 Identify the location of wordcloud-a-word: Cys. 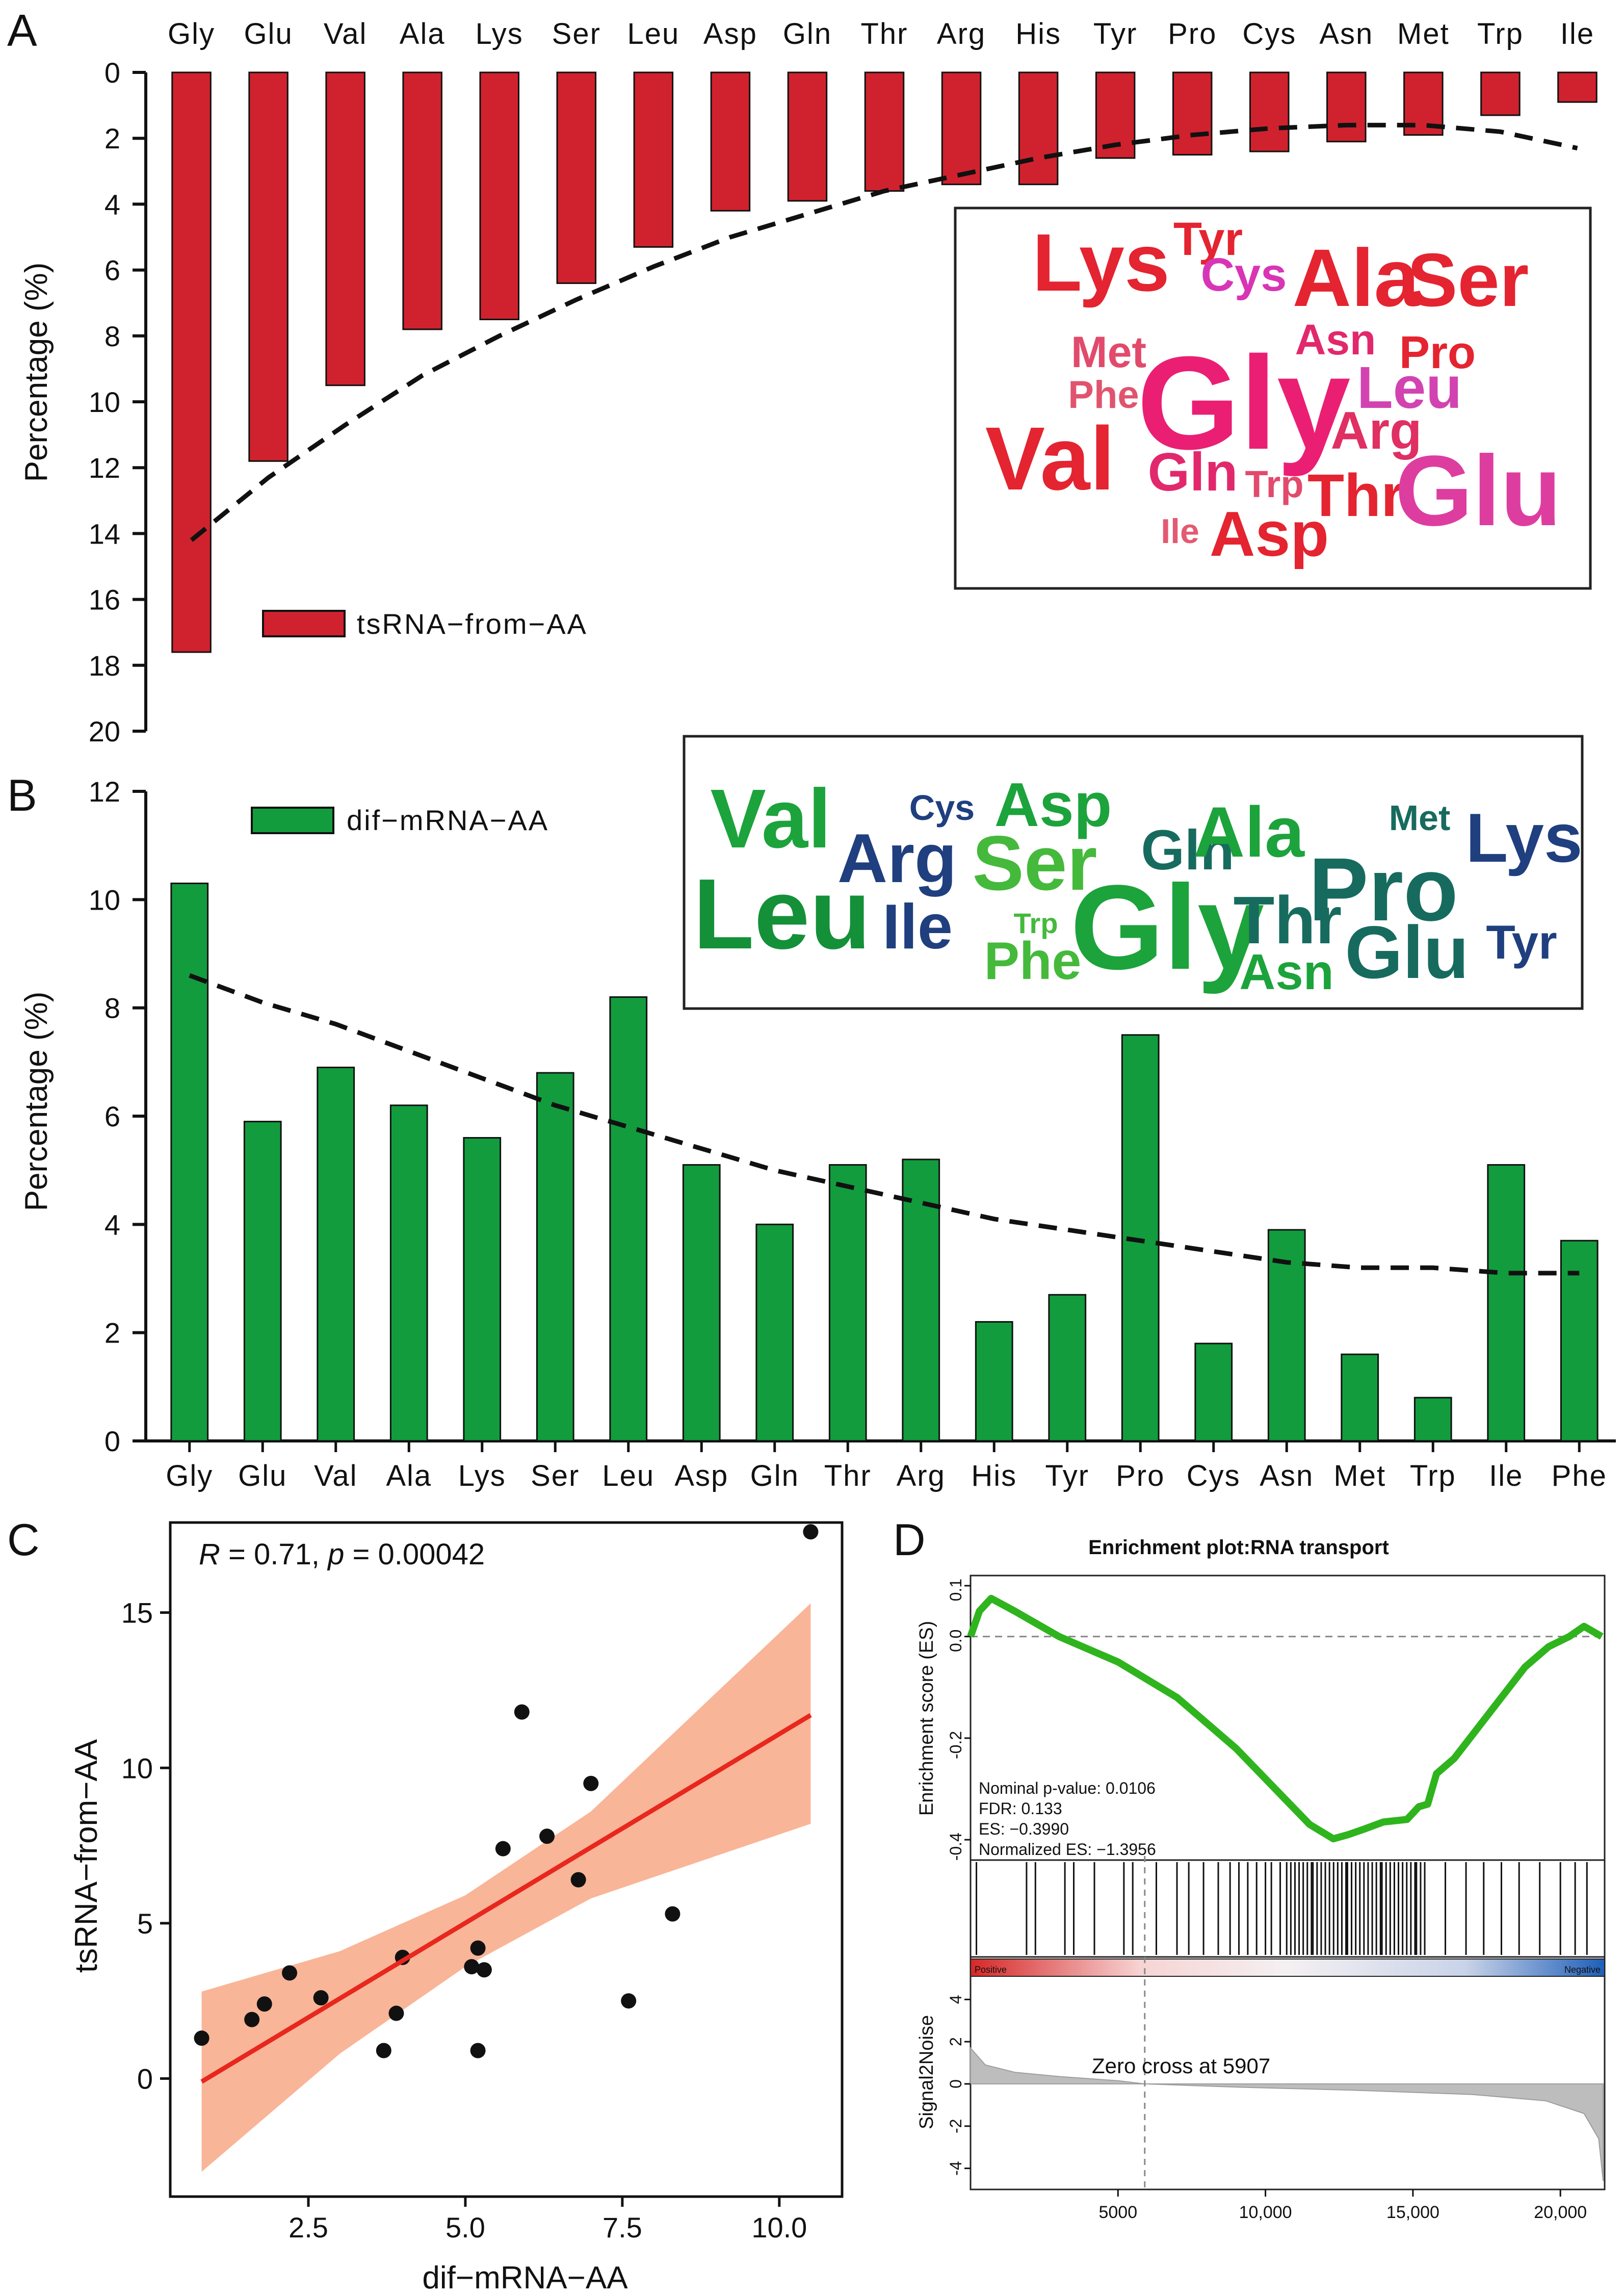
(1244, 275).